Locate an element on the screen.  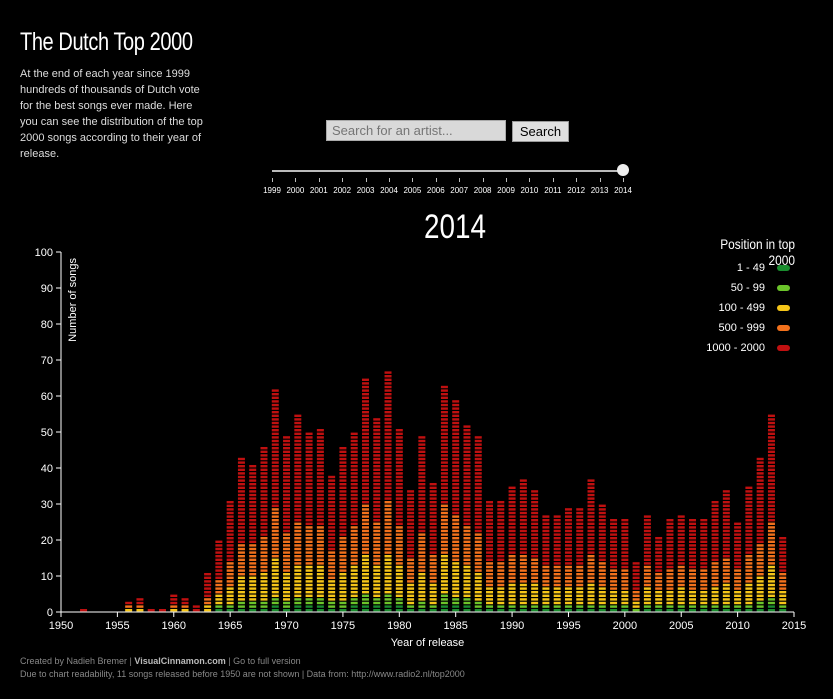
slider-year-2006: 2006 is located at coordinates (435, 190).